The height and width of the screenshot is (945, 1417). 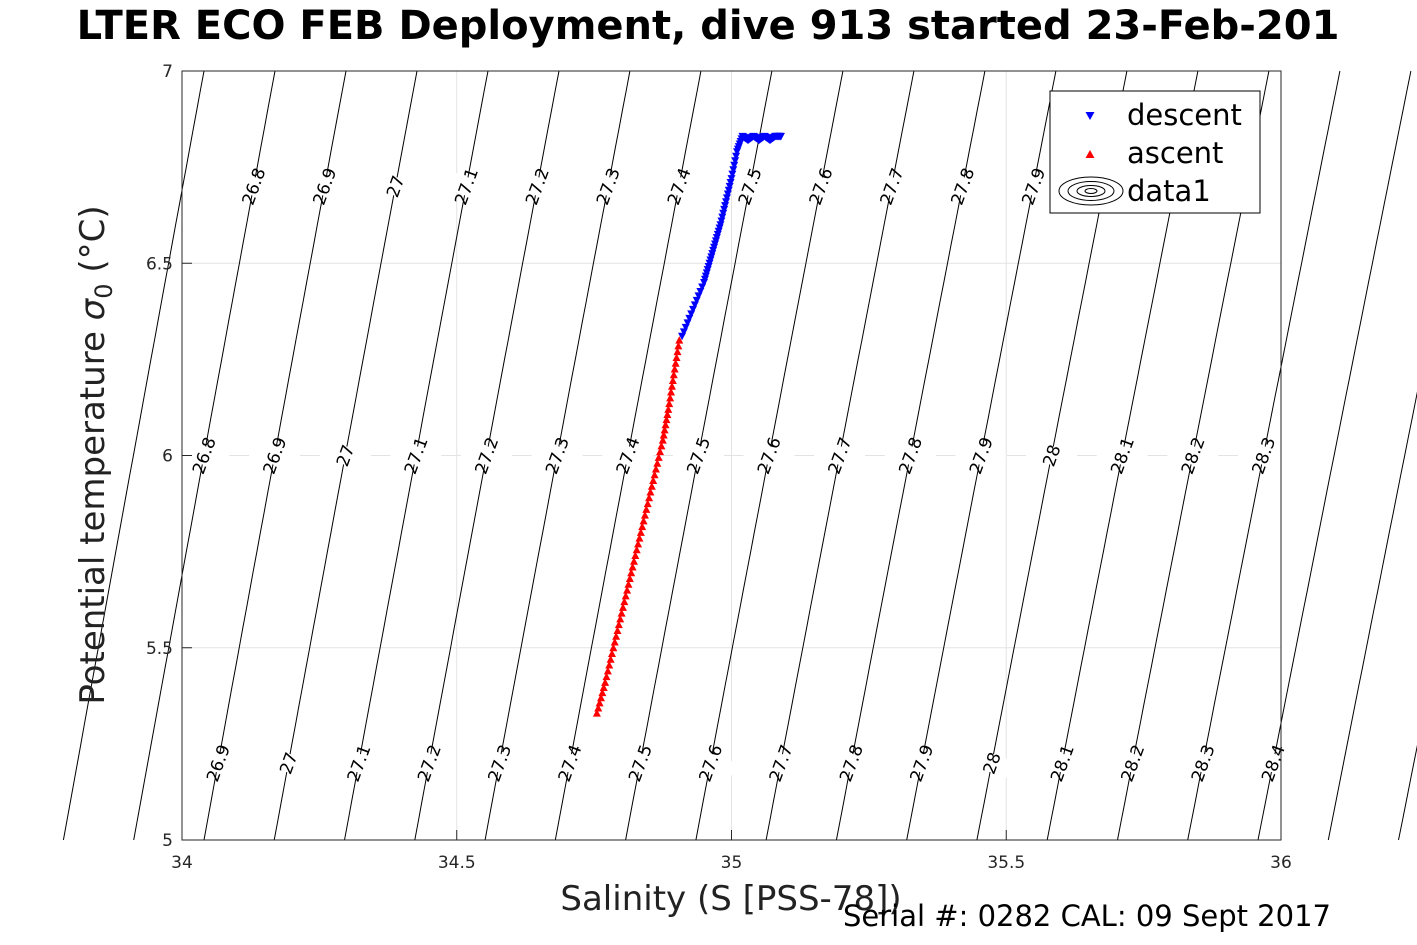 I want to click on y-tick-label: 7, so click(x=167, y=72).